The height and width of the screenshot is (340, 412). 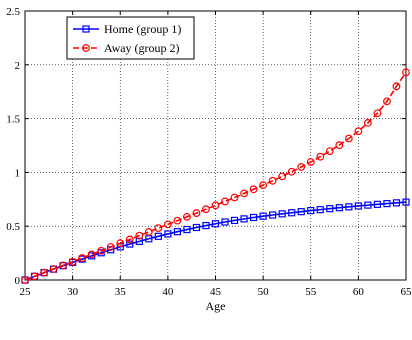 I want to click on x-tick-label: 50, so click(x=264, y=292).